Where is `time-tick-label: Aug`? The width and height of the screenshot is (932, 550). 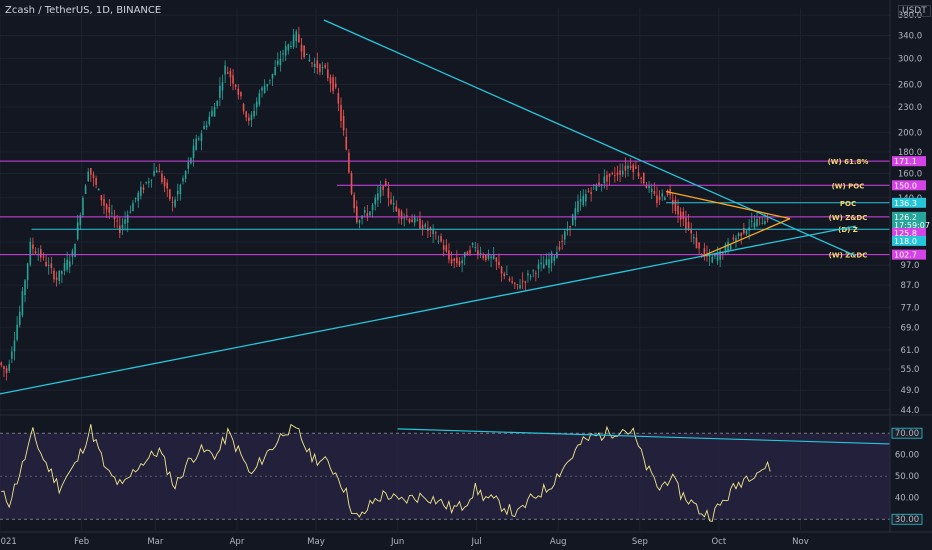 time-tick-label: Aug is located at coordinates (558, 542).